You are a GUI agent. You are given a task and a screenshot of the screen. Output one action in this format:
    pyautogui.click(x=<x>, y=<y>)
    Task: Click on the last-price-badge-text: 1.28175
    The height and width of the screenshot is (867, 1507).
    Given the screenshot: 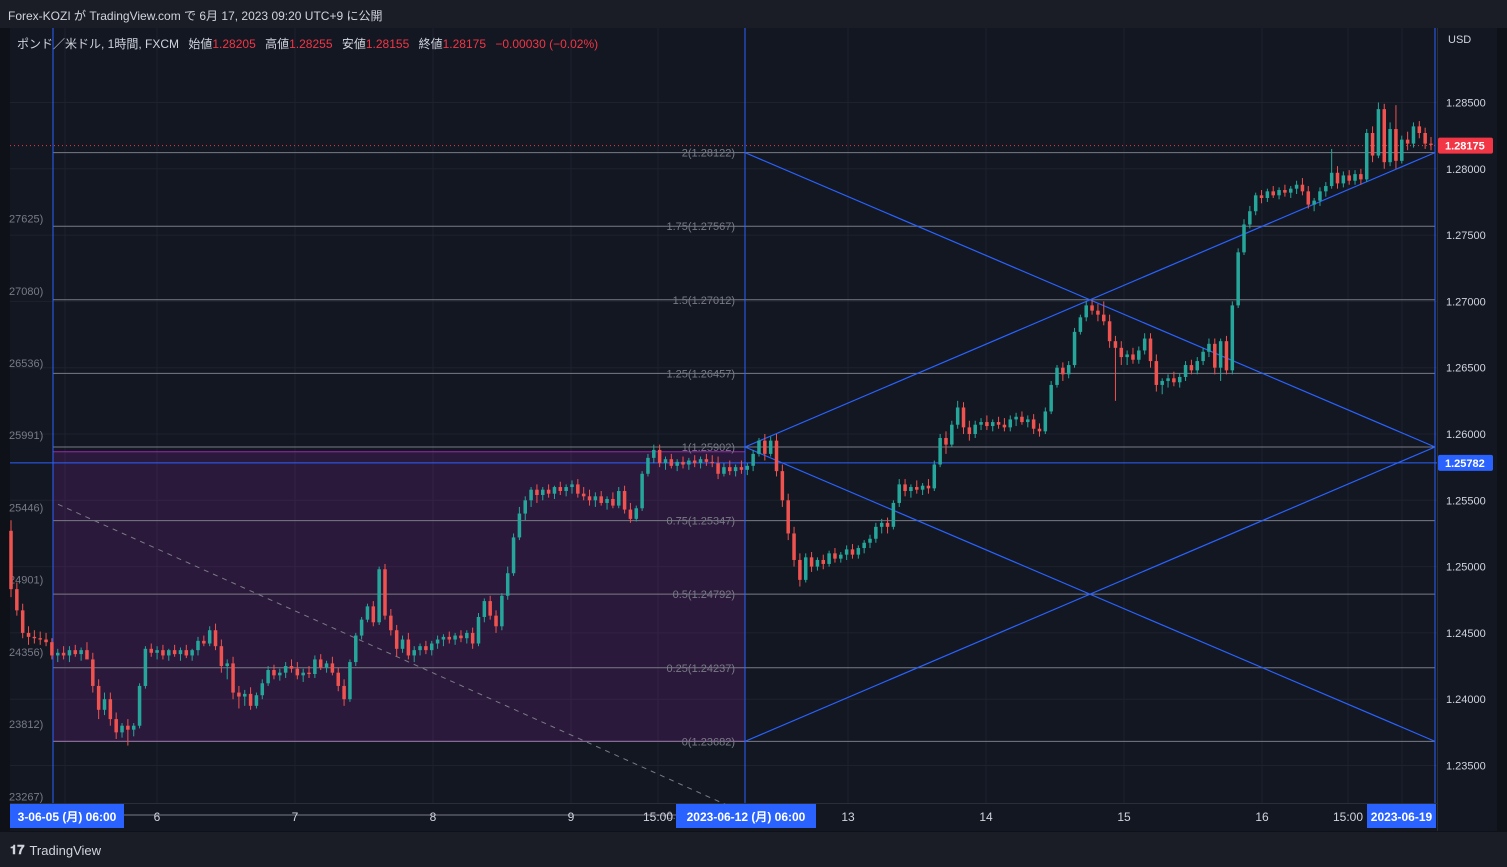 What is the action you would take?
    pyautogui.click(x=1465, y=147)
    